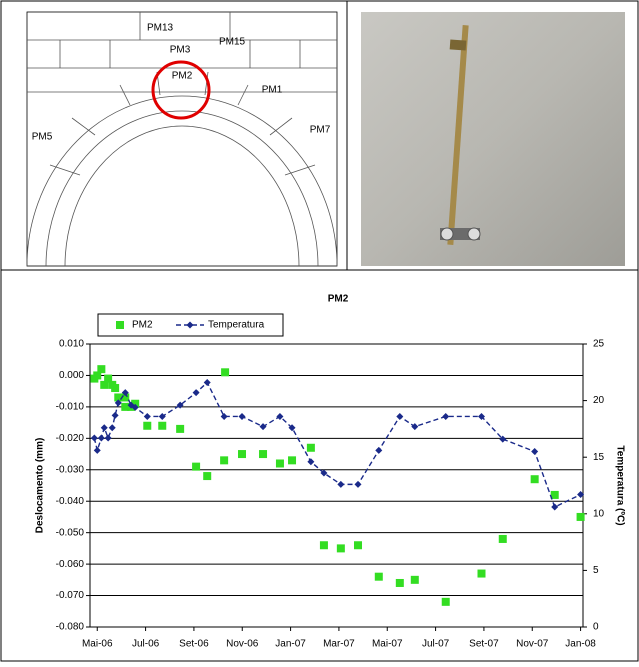  What do you see at coordinates (236, 325) in the screenshot?
I see `legend-label: Temperatura` at bounding box center [236, 325].